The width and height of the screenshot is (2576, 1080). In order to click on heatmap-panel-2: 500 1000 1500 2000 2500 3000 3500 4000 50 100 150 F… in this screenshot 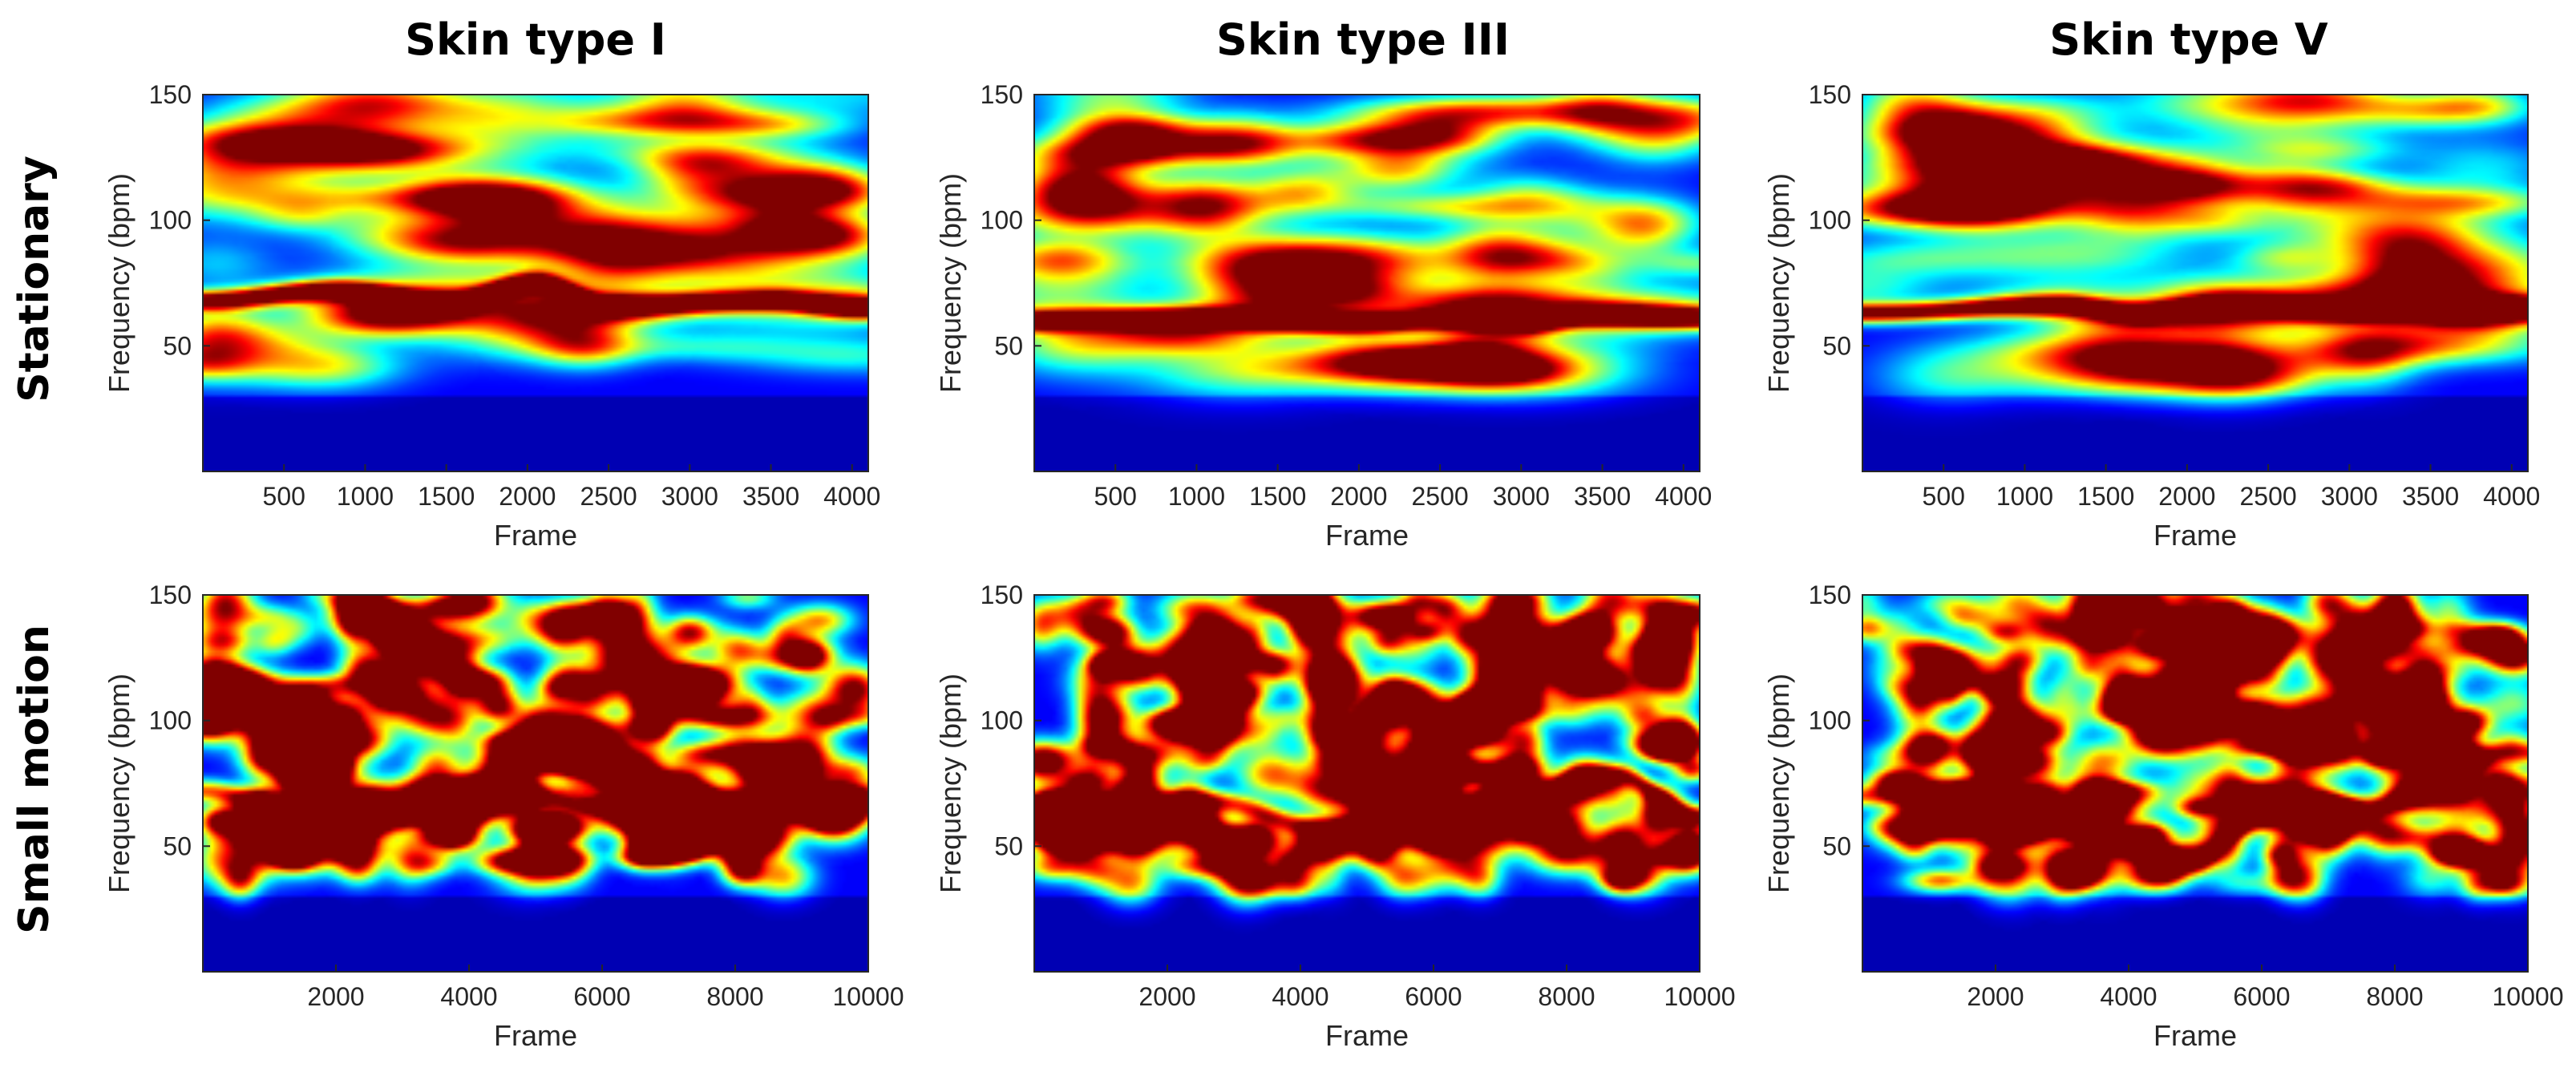, I will do `click(2151, 316)`.